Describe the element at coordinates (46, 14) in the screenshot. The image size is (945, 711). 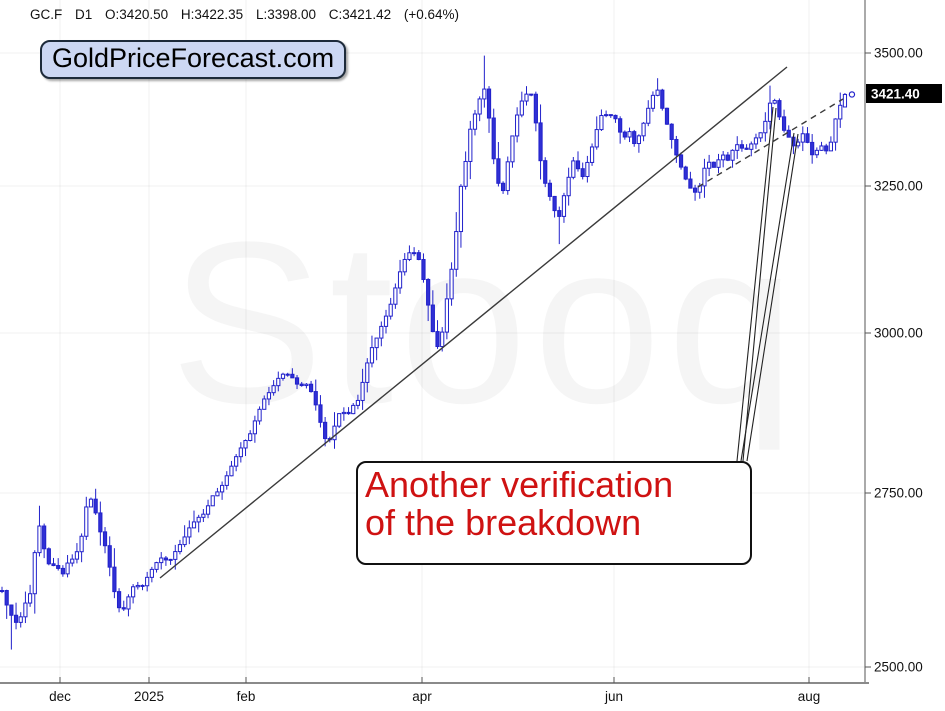
I see `symbol-label: GC.F` at that location.